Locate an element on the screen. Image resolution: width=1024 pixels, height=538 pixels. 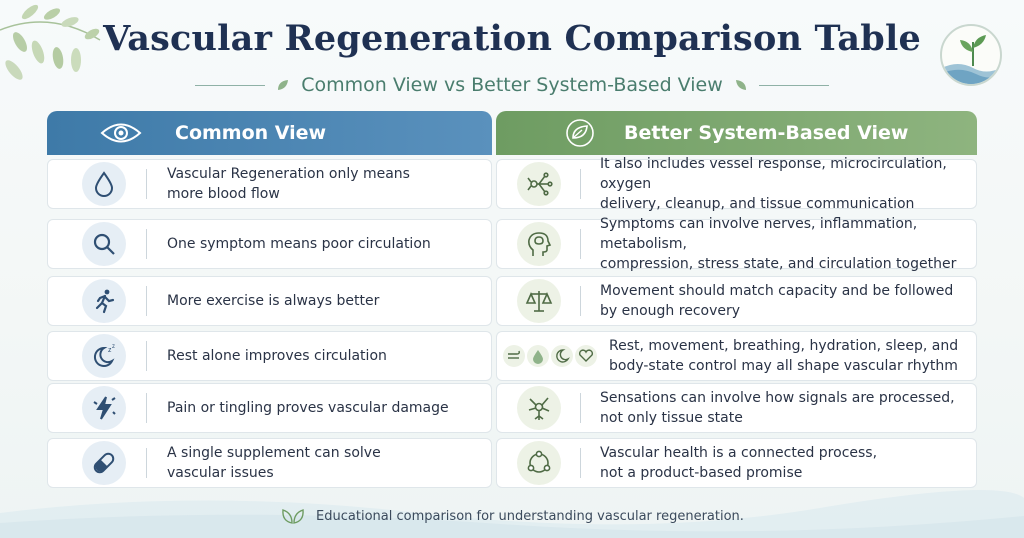
neuron-icon is located at coordinates (539, 408).